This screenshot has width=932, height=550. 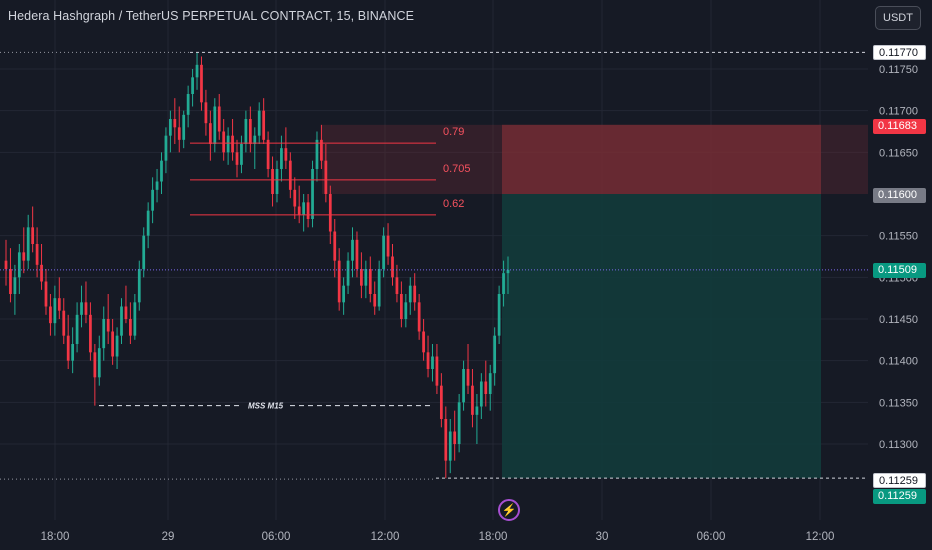 What do you see at coordinates (898, 153) in the screenshot?
I see `price-tick-2: 0.11650` at bounding box center [898, 153].